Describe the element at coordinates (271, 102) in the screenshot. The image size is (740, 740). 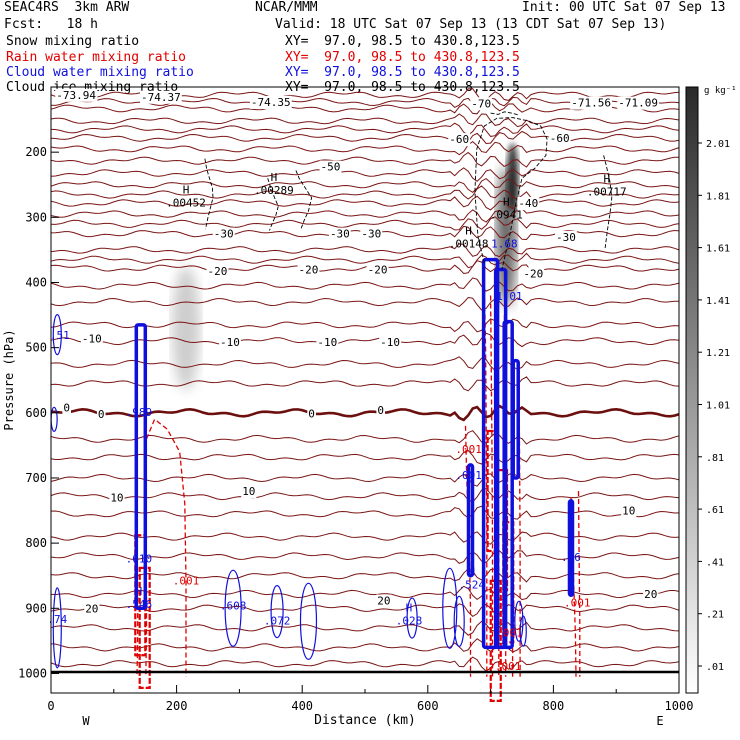
I see `contour-label: -74.35` at that location.